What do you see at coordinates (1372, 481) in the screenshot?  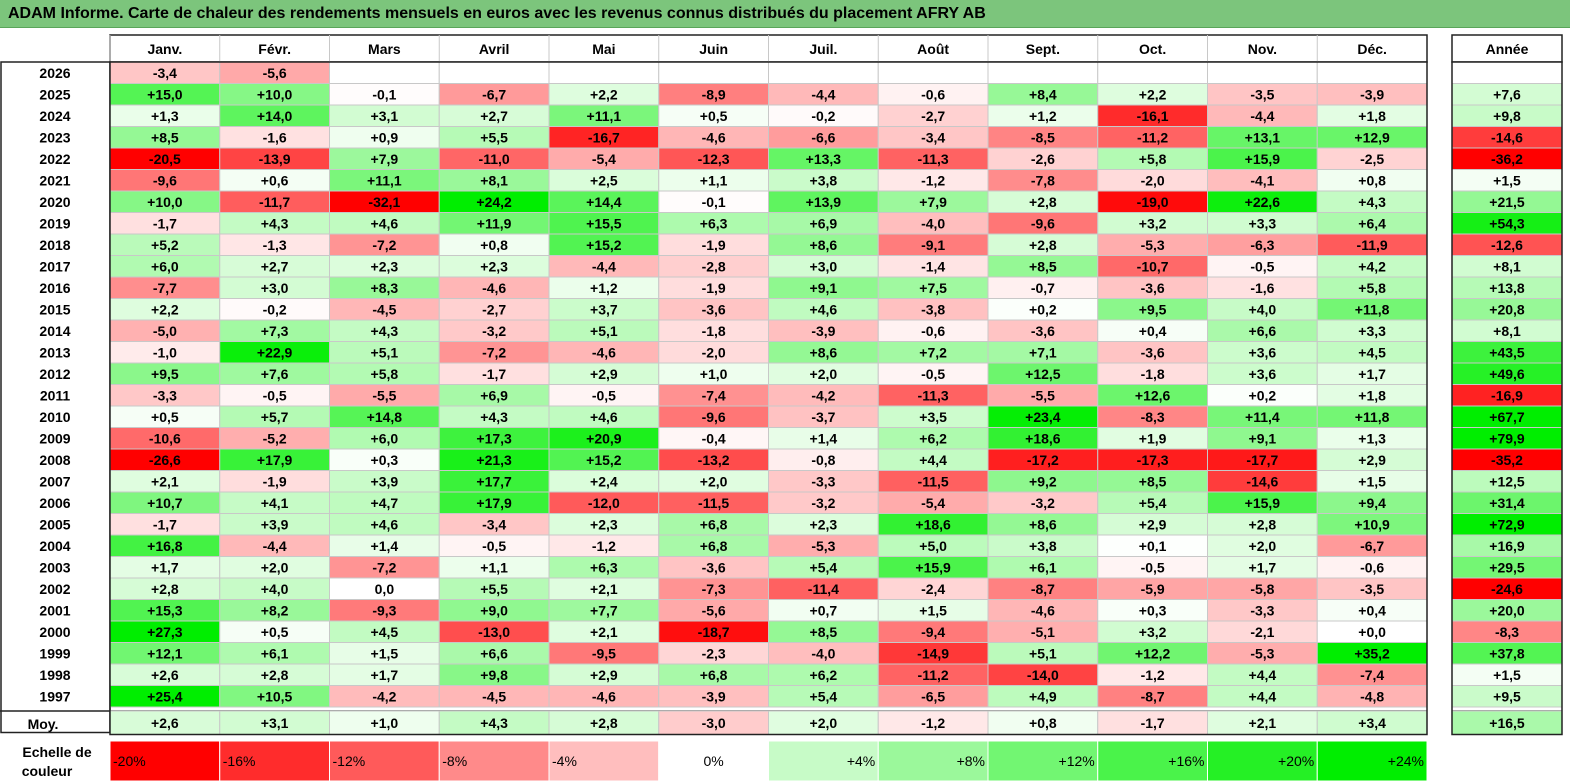 I see `cell-value-label: +1,5` at bounding box center [1372, 481].